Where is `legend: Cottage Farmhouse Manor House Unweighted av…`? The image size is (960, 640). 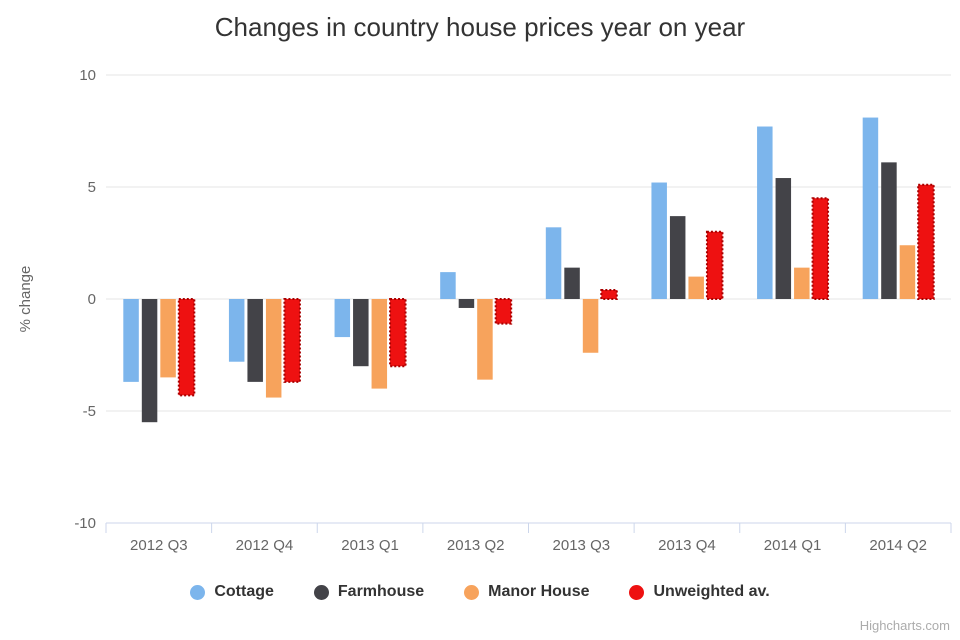 legend: Cottage Farmhouse Manor House Unweighted av… is located at coordinates (480, 592).